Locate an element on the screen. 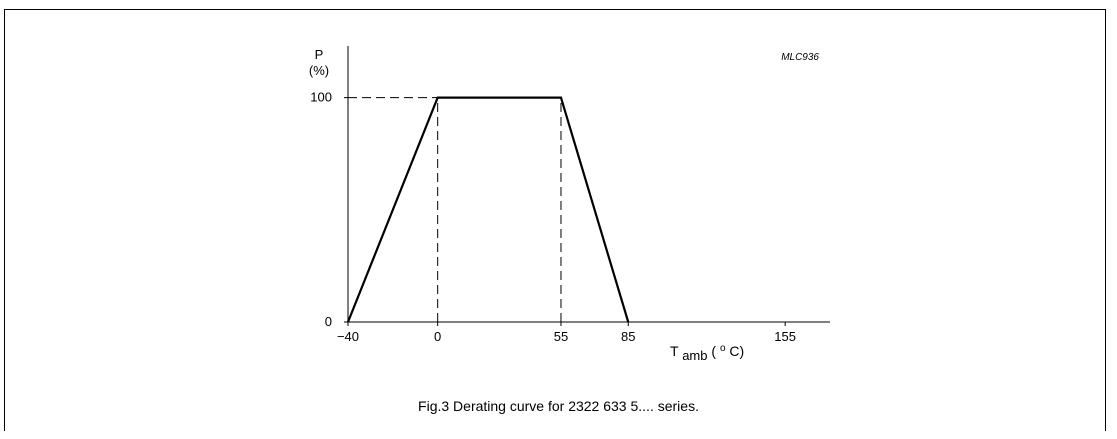 The height and width of the screenshot is (439, 1117). dashed-guides is located at coordinates (455, 209).